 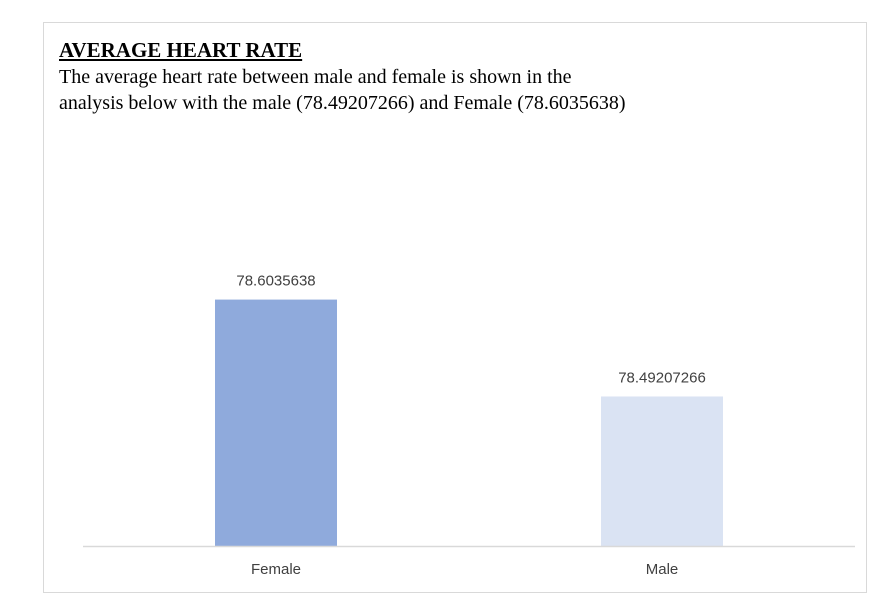 I want to click on category-label-female: Female, so click(x=276, y=569).